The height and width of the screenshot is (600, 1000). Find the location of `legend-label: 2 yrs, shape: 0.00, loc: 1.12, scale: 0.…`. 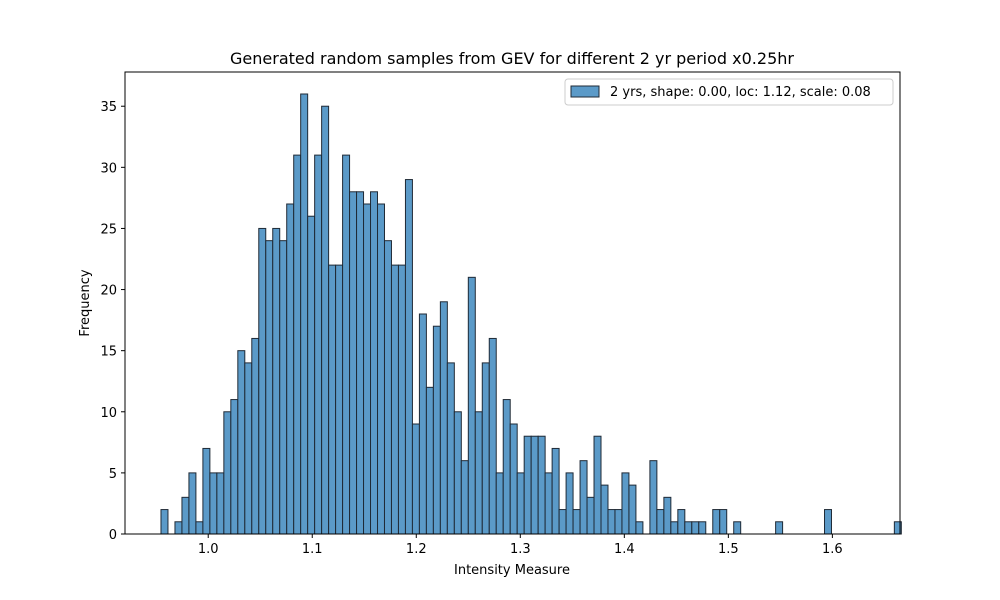

legend-label: 2 yrs, shape: 0.00, loc: 1.12, scale: 0.… is located at coordinates (740, 92).